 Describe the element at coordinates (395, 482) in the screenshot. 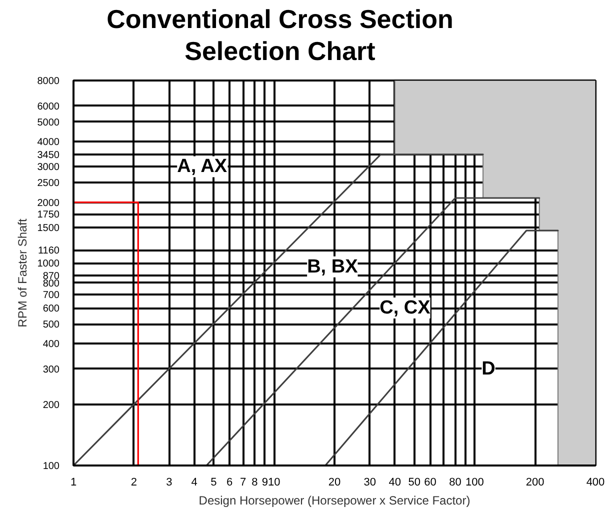

I see `x-tick-label: 40` at that location.